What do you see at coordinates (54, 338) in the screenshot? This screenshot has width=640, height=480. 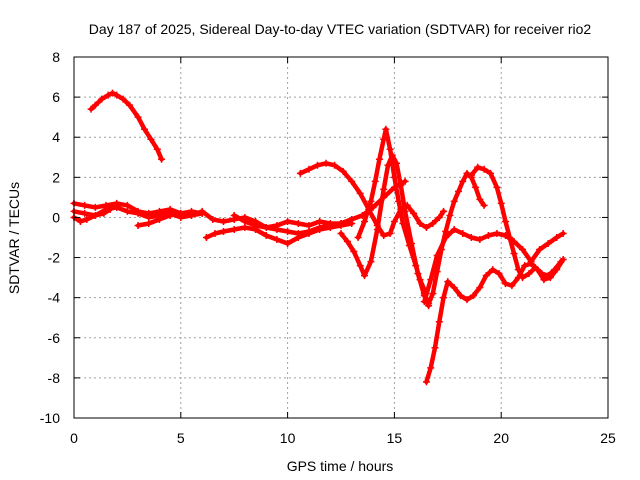 I see `y-tick-label: -6` at bounding box center [54, 338].